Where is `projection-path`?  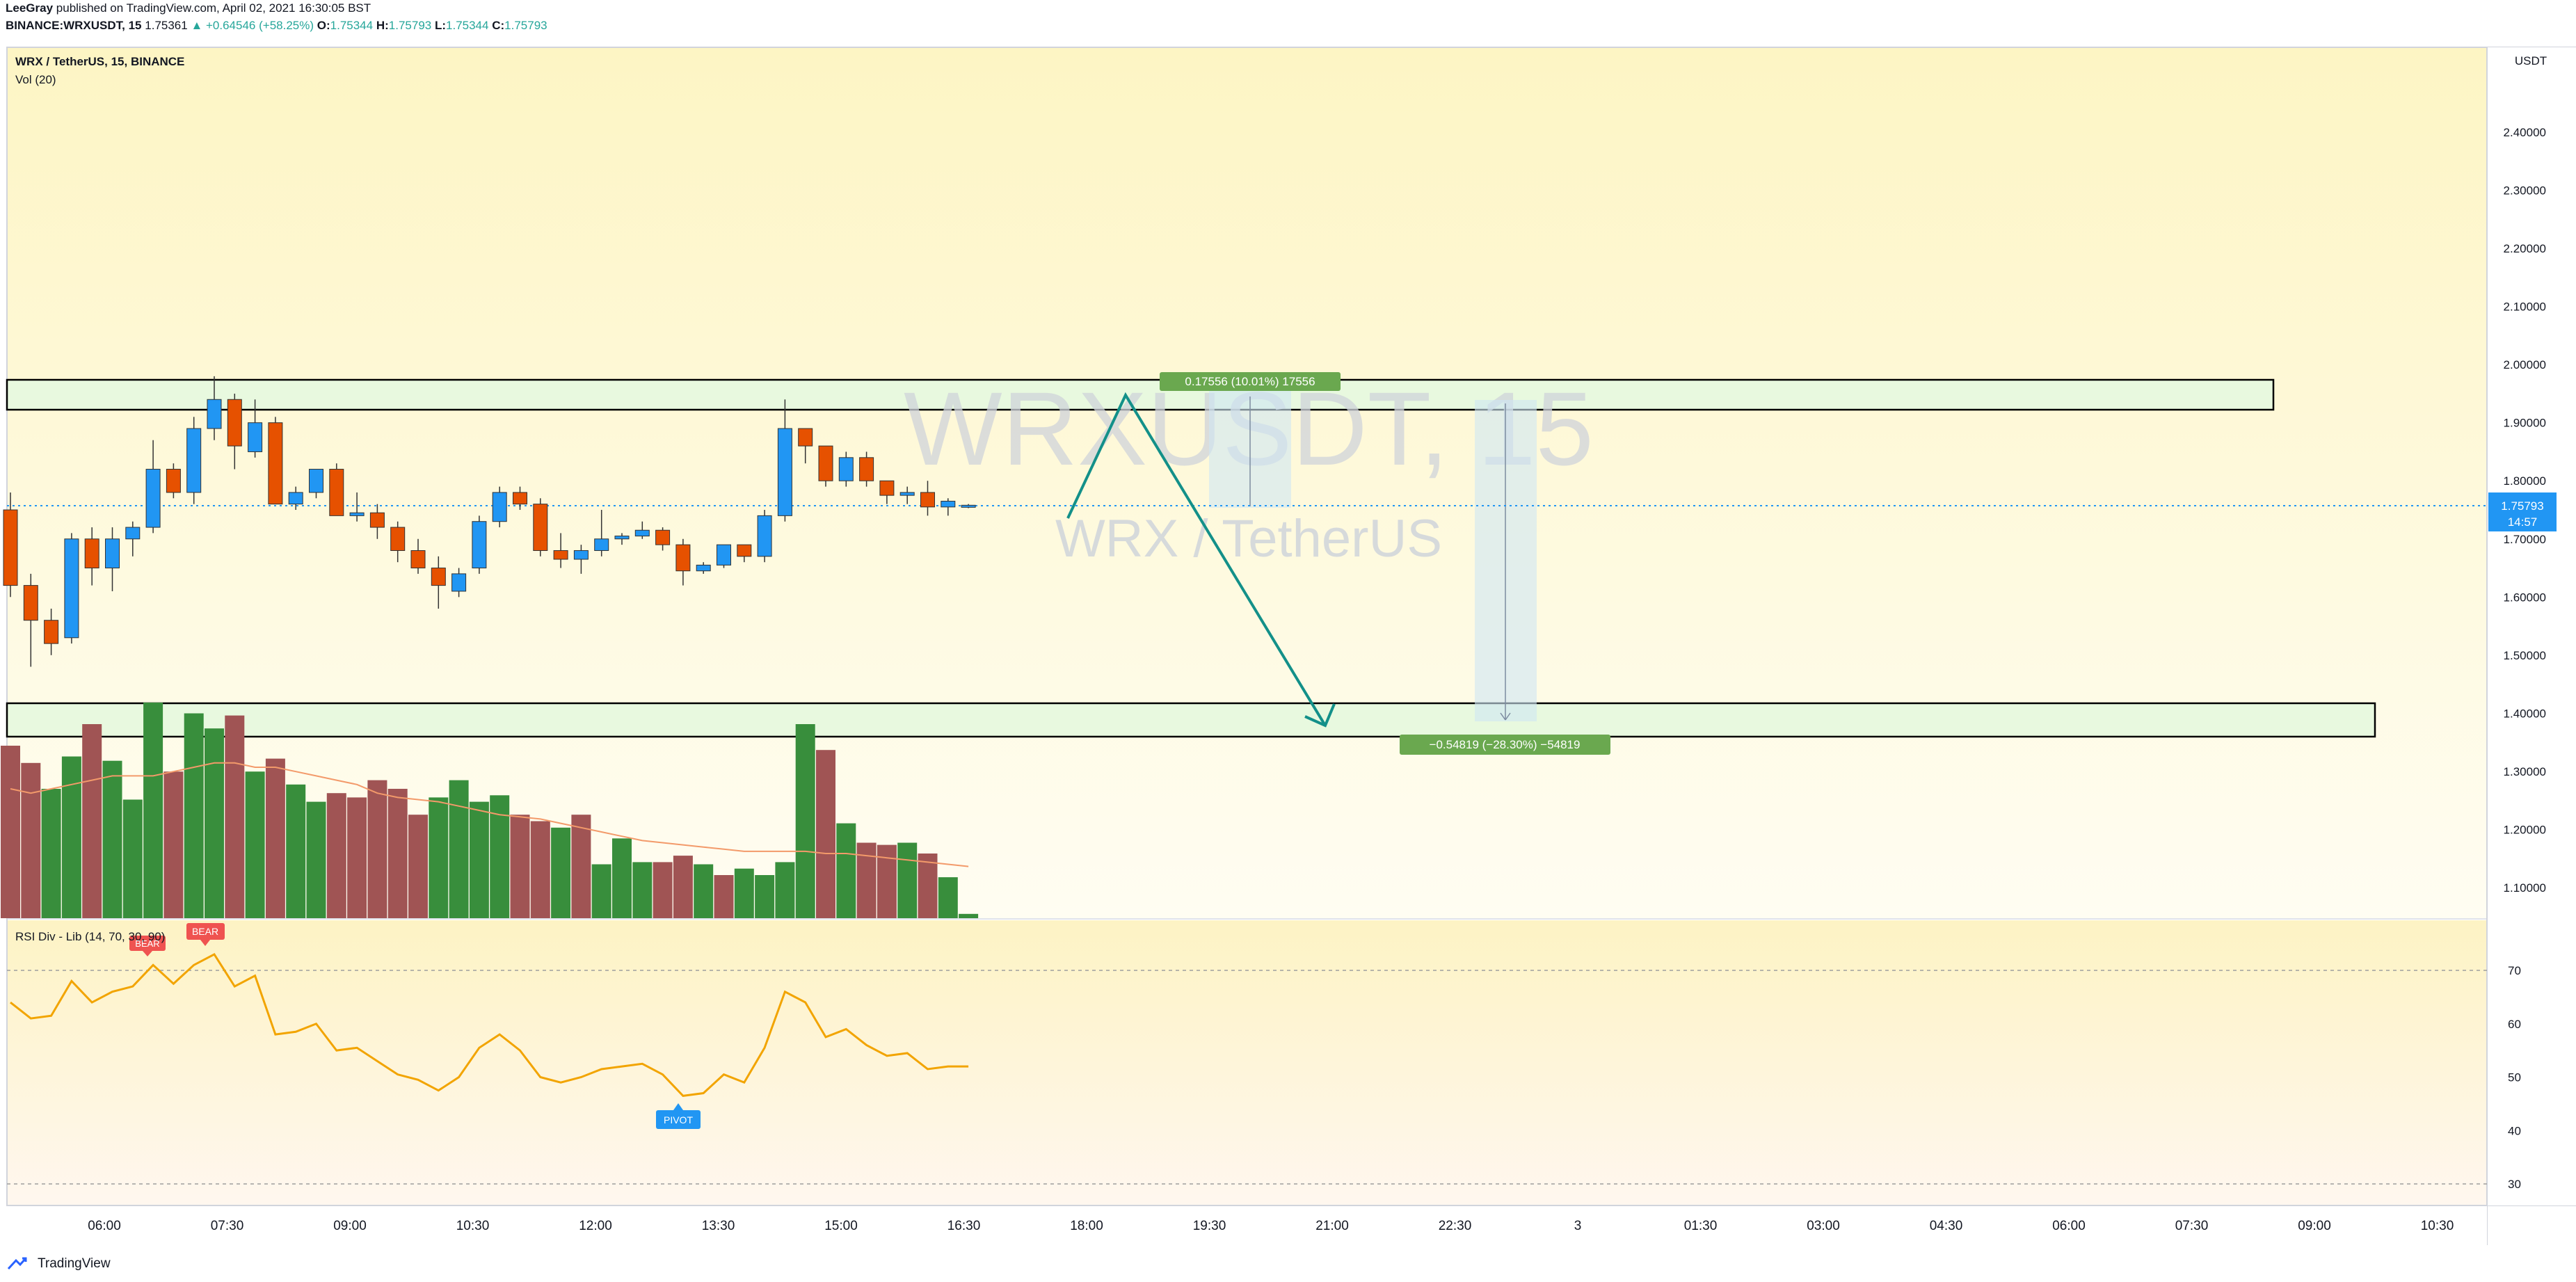 projection-path is located at coordinates (1196, 559).